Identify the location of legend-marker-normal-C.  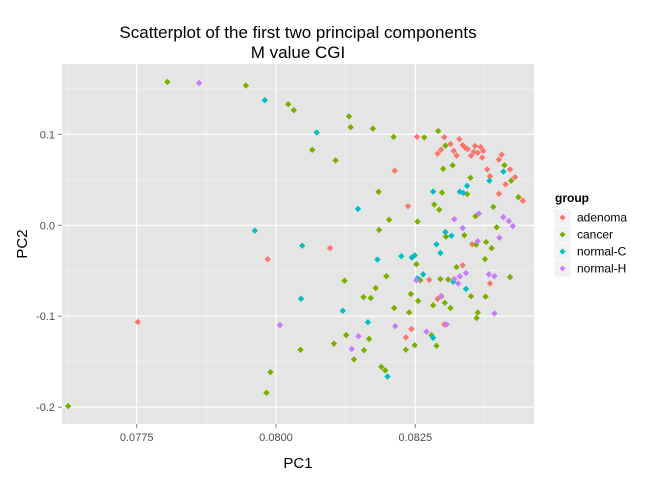
(562, 251).